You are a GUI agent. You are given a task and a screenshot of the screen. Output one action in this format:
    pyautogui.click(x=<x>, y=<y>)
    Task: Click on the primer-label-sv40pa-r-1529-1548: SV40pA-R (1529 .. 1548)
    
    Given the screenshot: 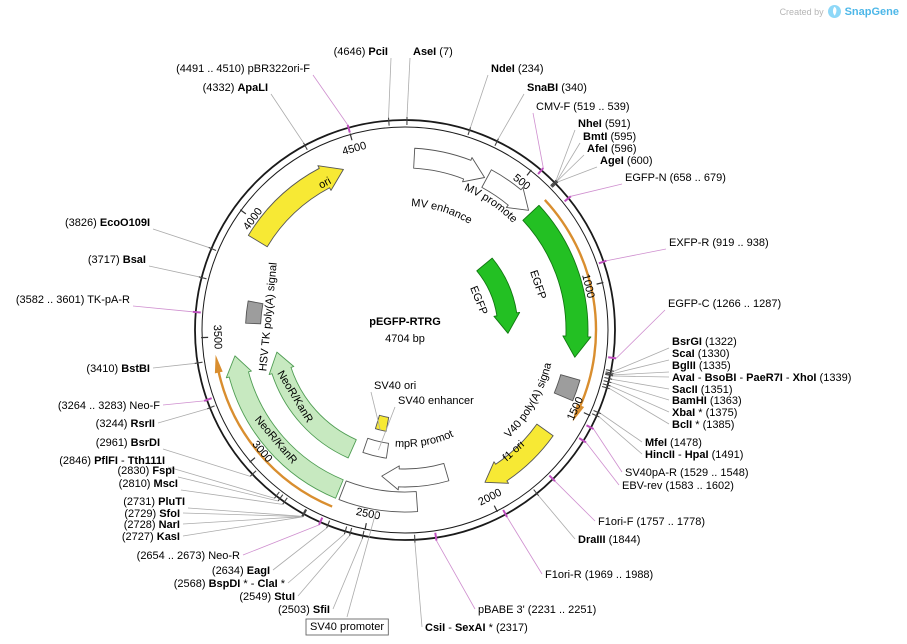 What is the action you would take?
    pyautogui.click(x=687, y=473)
    